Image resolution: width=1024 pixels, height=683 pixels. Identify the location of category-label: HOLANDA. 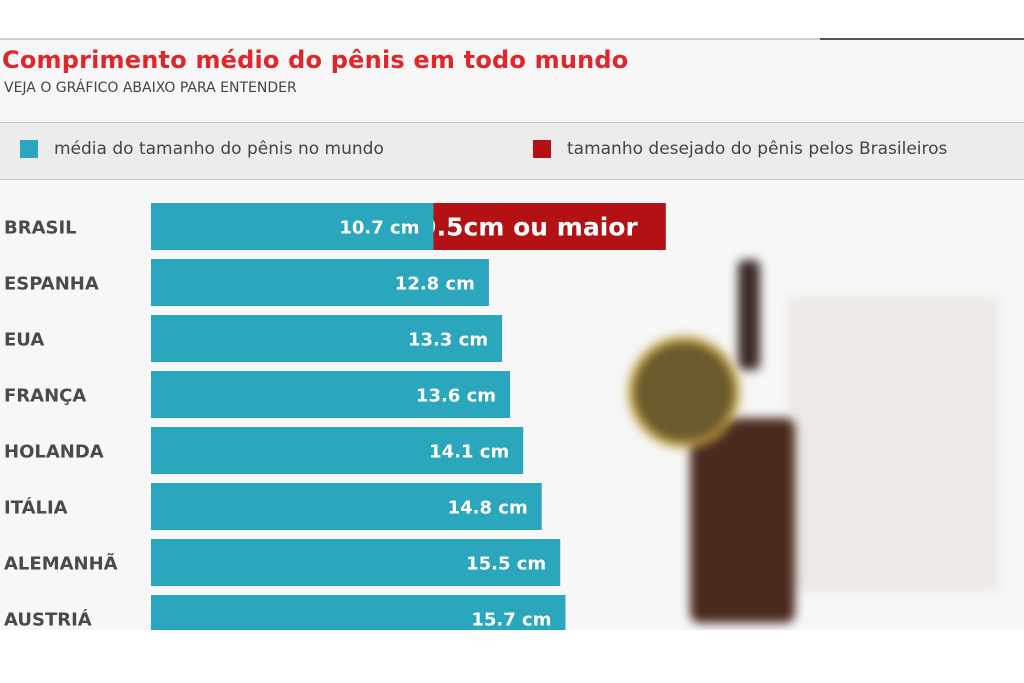
(54, 452).